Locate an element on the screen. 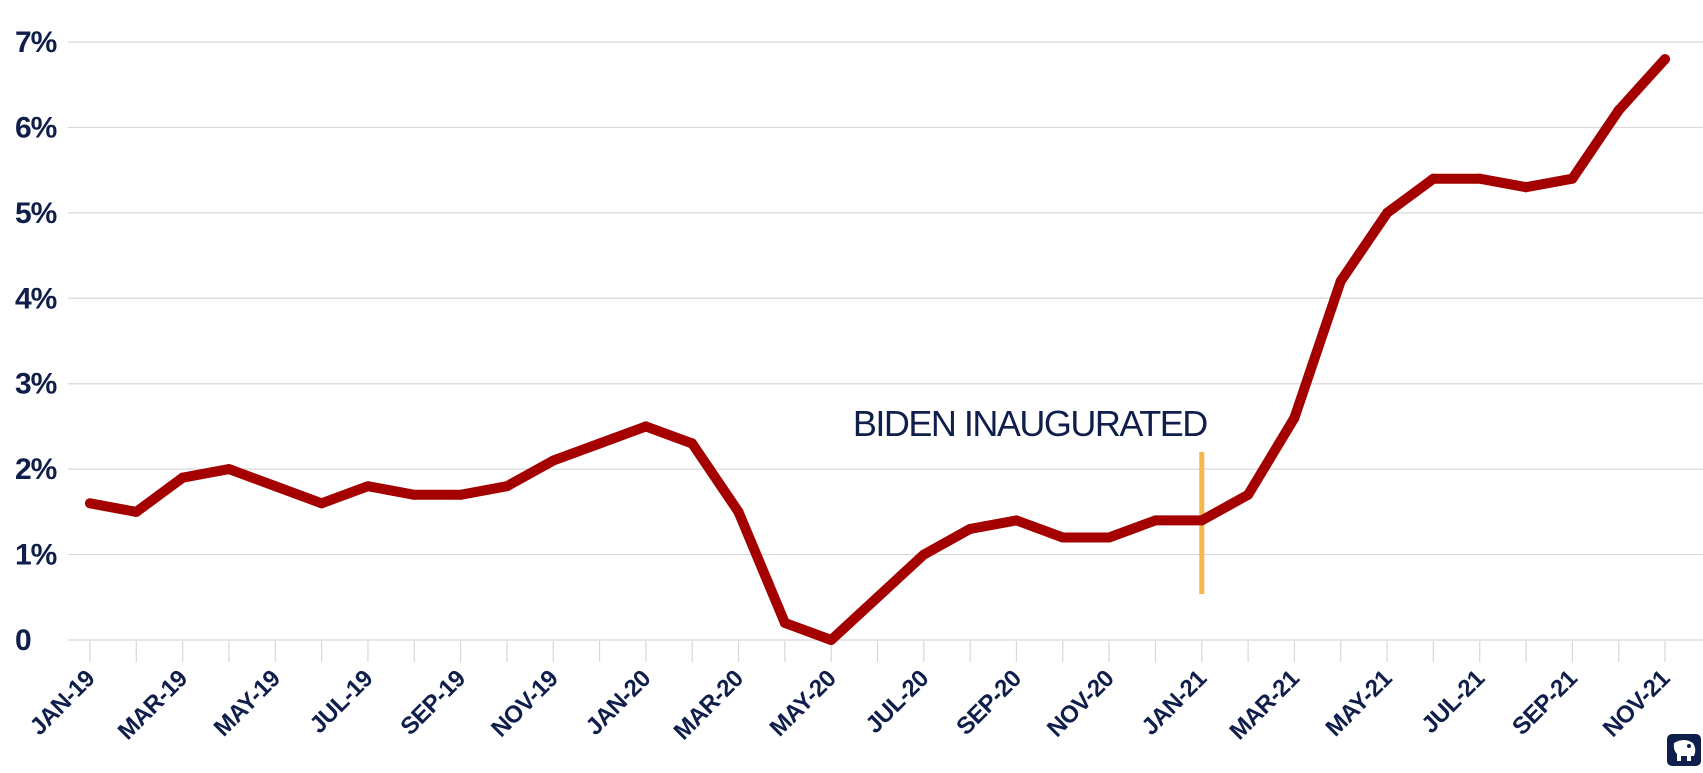  y-tick-label: 1% is located at coordinates (36, 555).